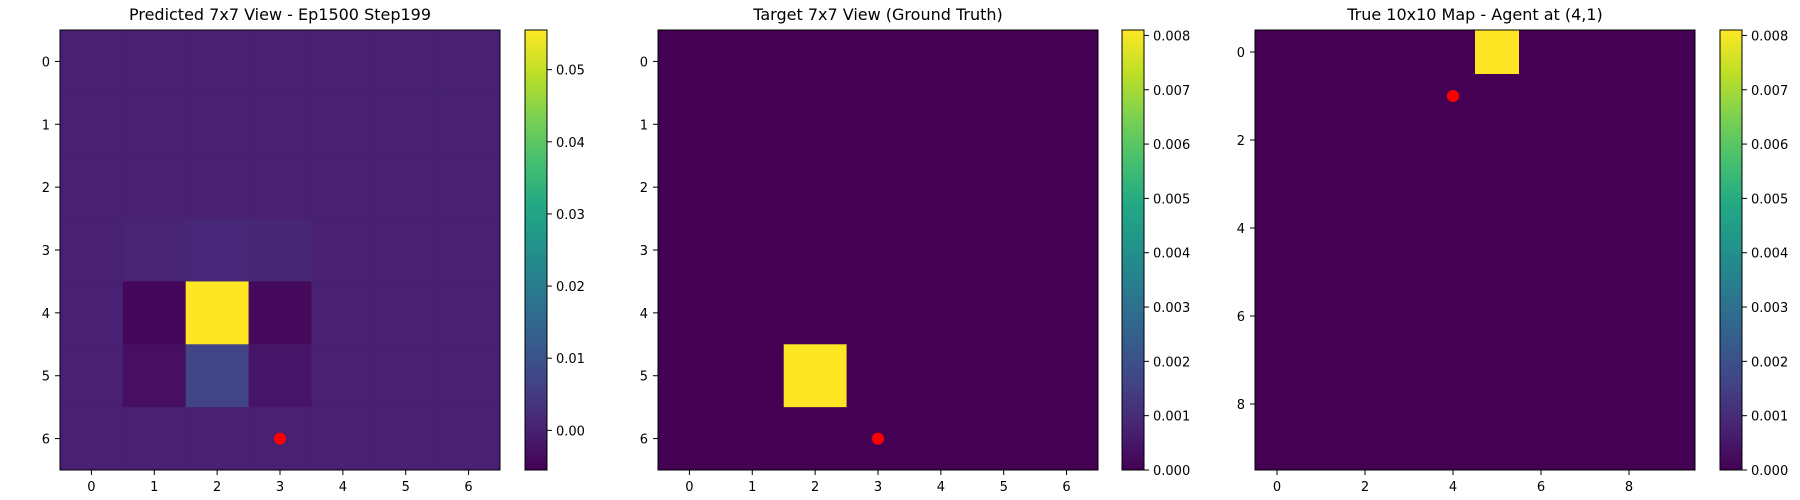 The image size is (1800, 500). I want to click on colorbar-tick-label: 0.04, so click(570, 143).